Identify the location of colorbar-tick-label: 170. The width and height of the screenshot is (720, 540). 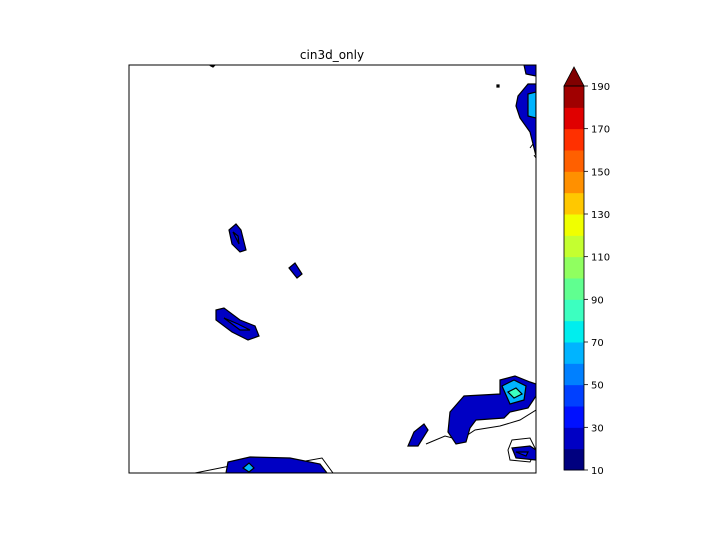
(600, 130).